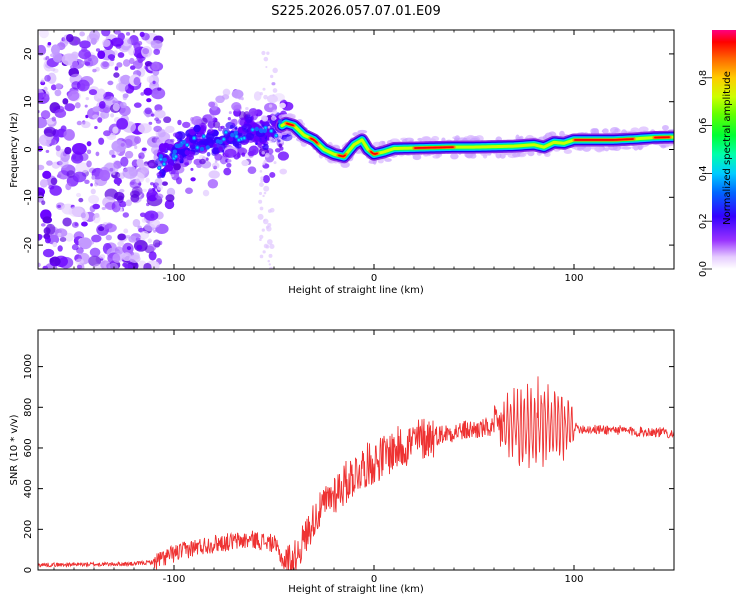 The image size is (750, 600). What do you see at coordinates (374, 152) in the screenshot?
I see `ridge-hot-red` at bounding box center [374, 152].